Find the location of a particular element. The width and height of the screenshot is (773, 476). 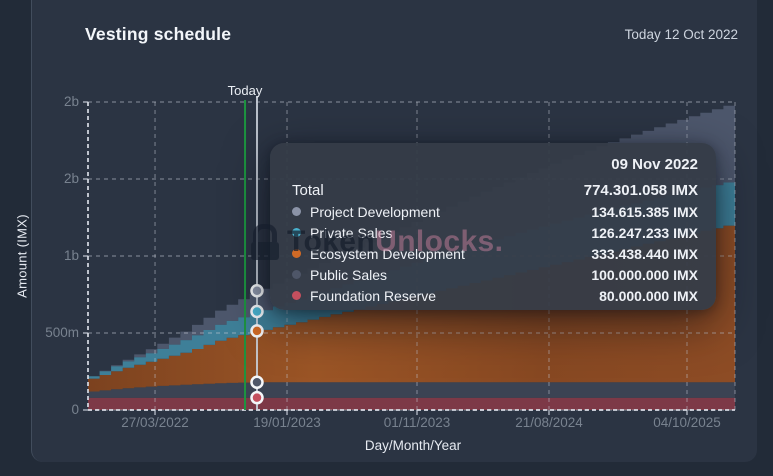

series-label: Private Sales is located at coordinates (351, 232).